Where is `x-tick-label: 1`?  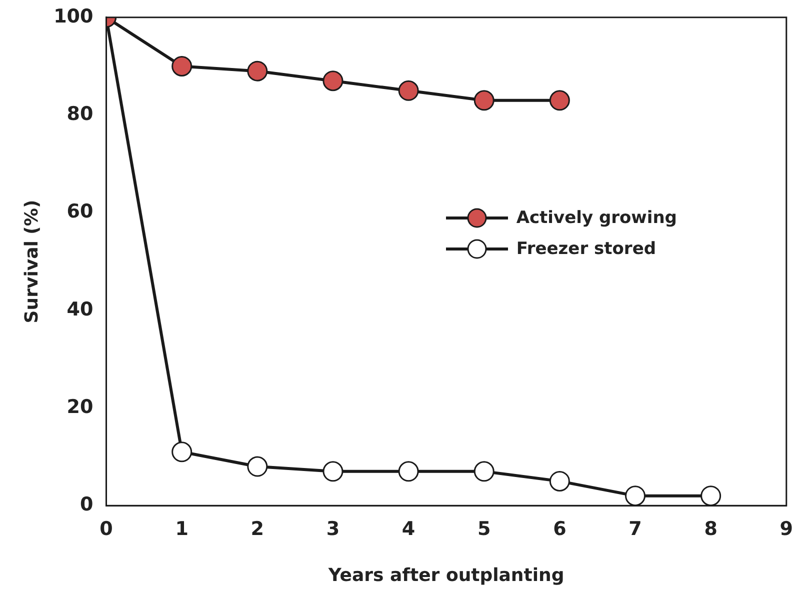 x-tick-label: 1 is located at coordinates (181, 529).